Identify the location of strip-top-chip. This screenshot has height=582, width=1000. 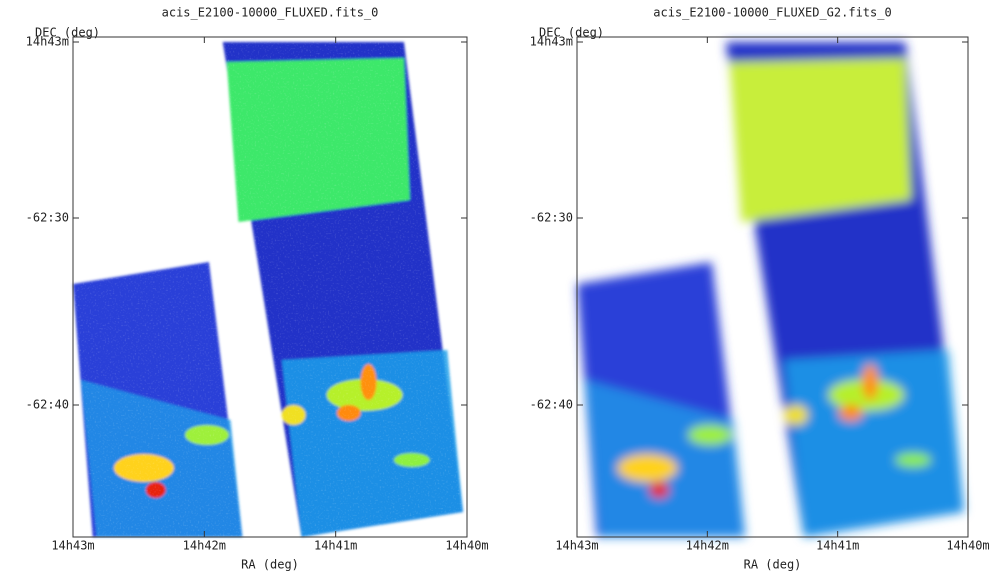
(820, 140).